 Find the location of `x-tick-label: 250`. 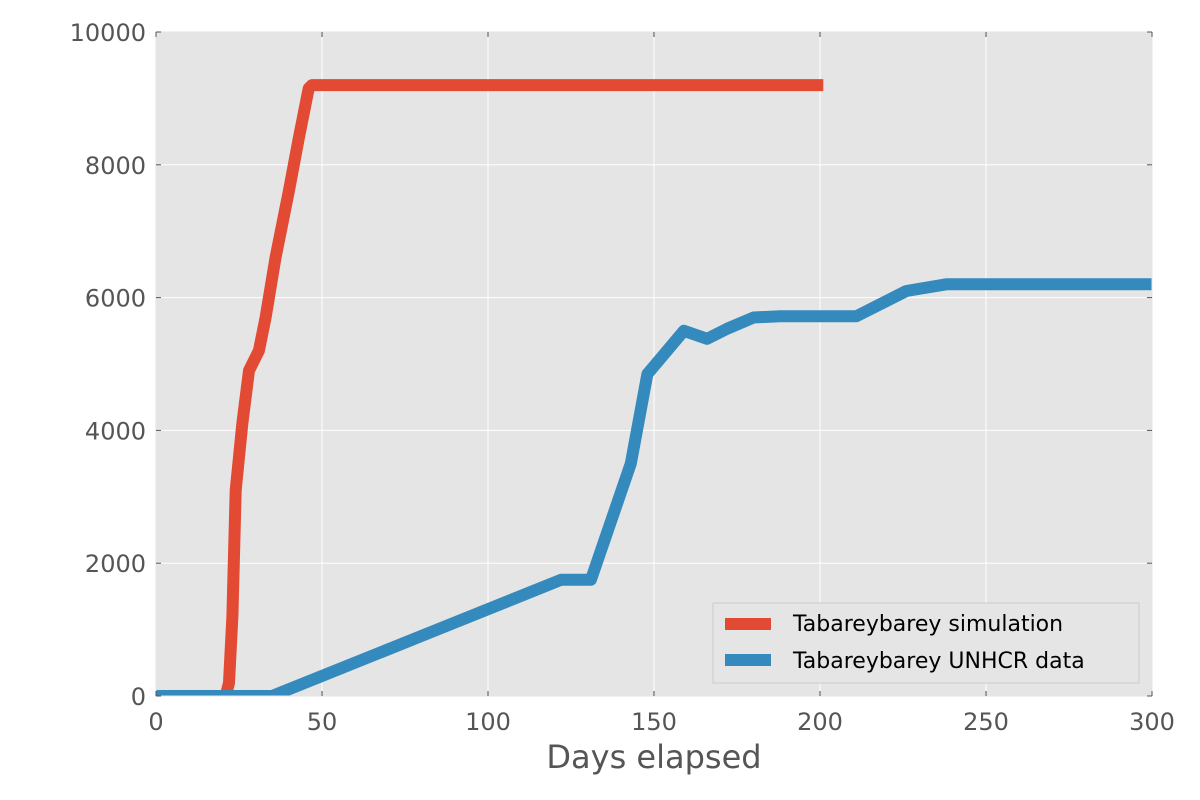

x-tick-label: 250 is located at coordinates (986, 722).